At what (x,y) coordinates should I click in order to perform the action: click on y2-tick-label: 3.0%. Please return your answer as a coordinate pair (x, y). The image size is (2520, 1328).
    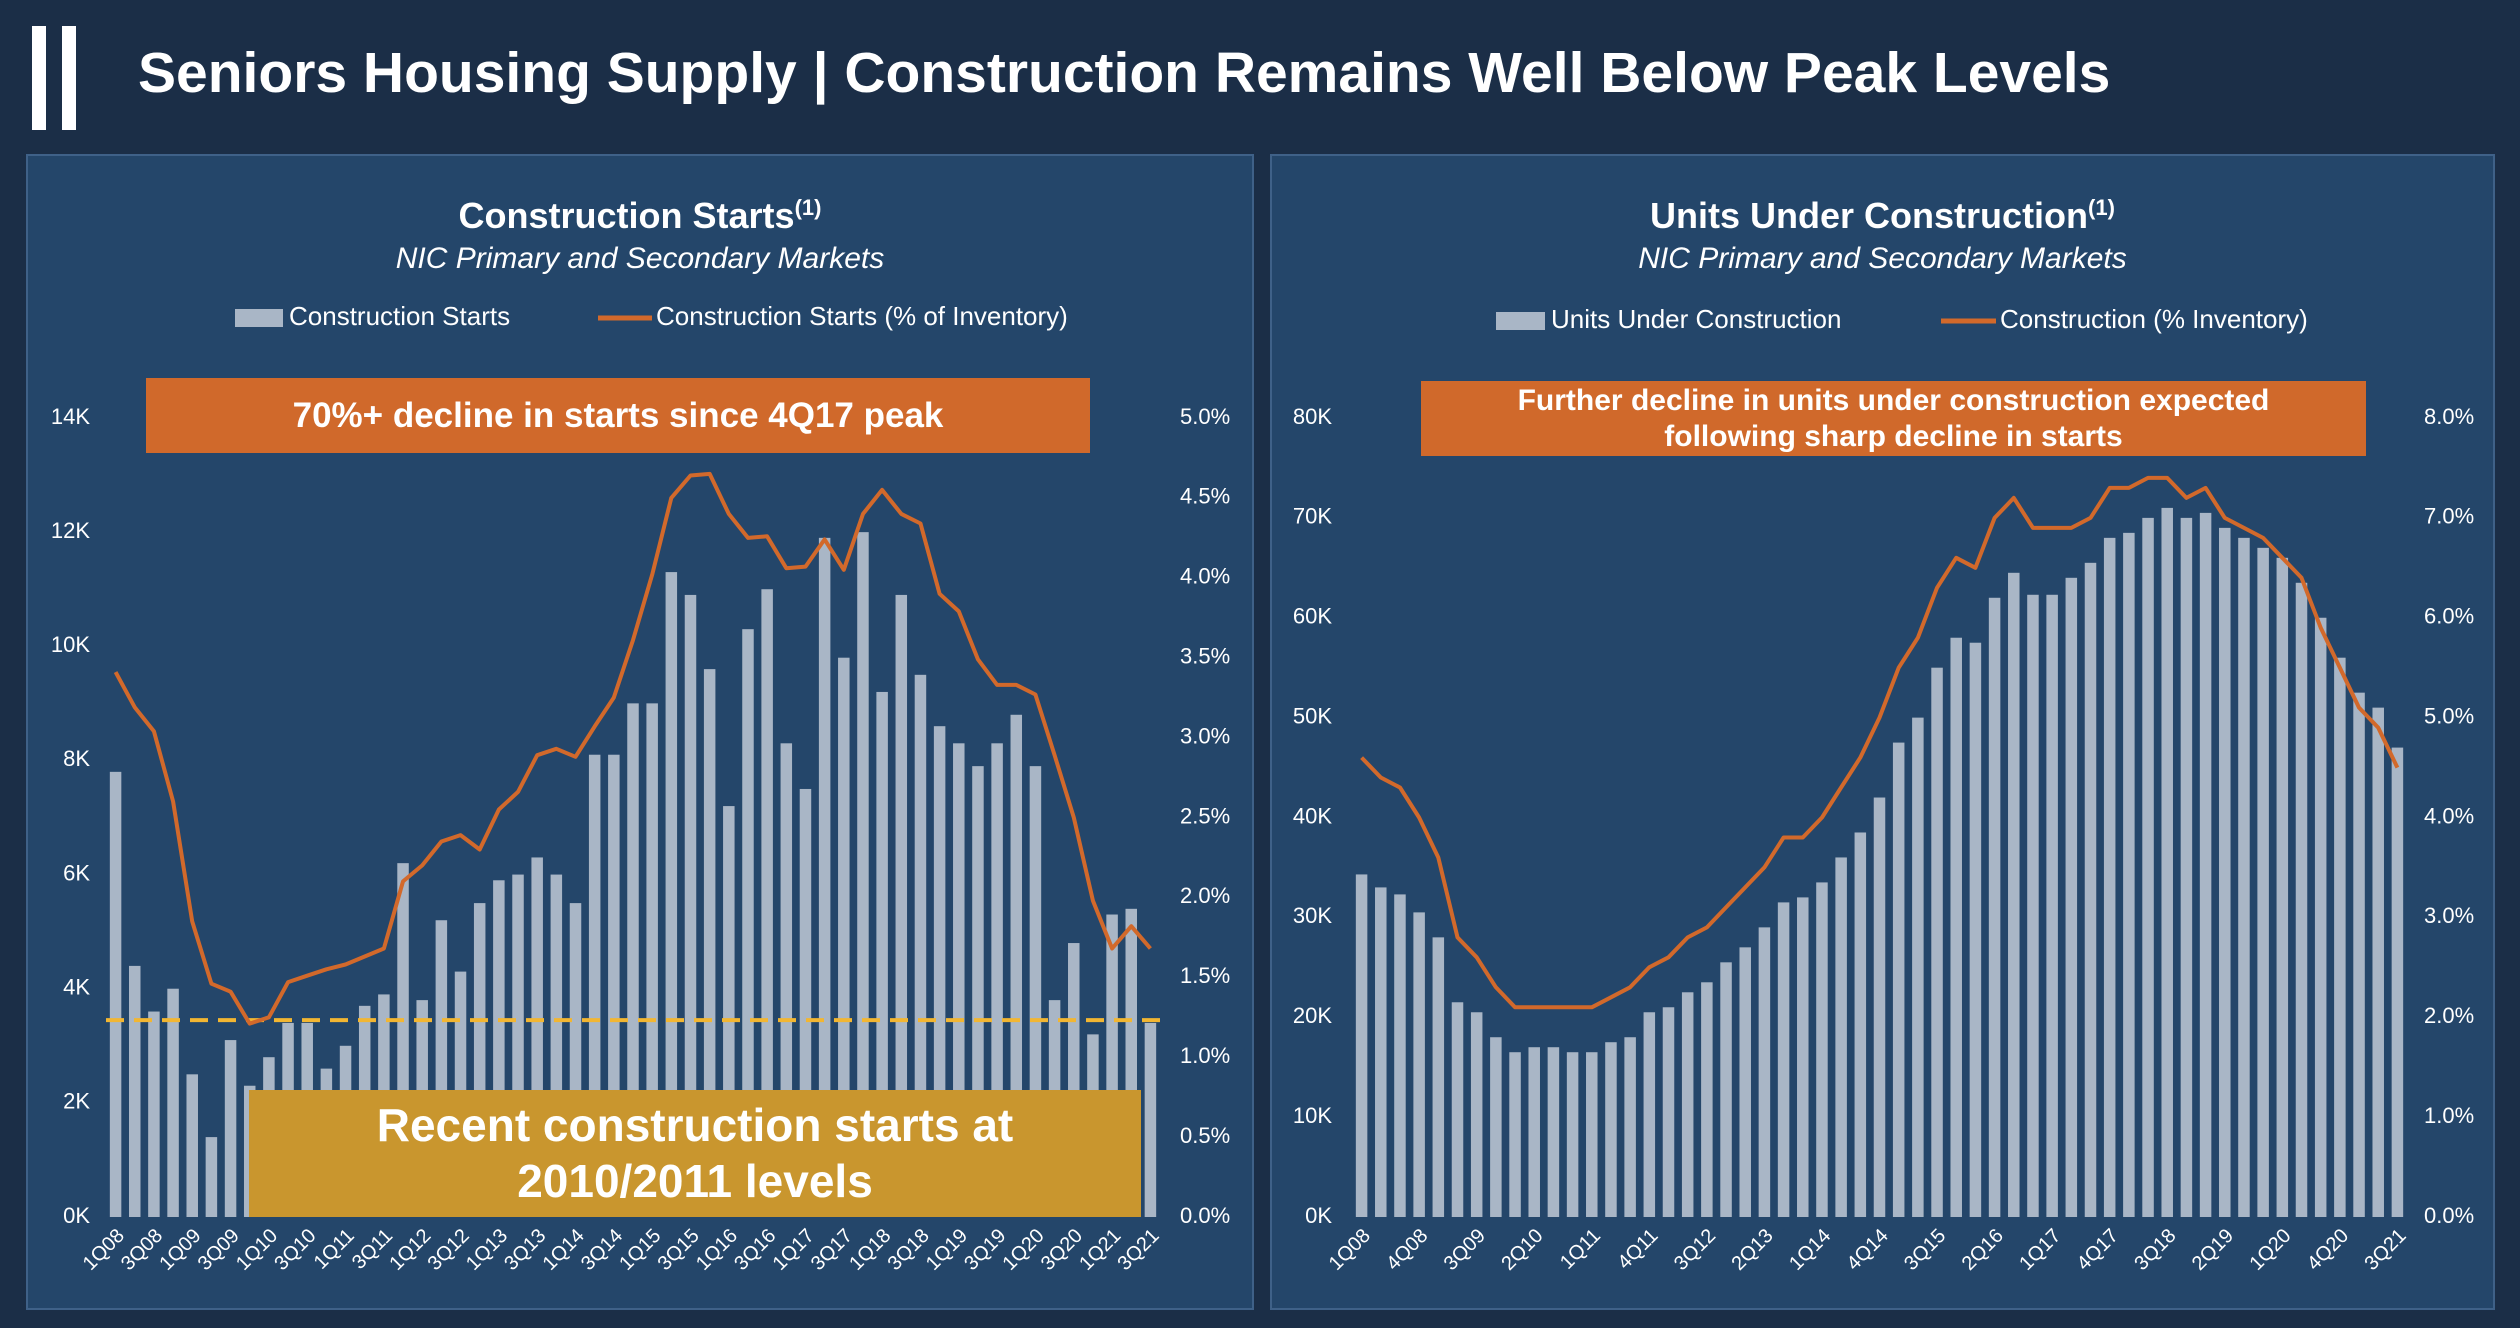
    Looking at the image, I should click on (2449, 915).